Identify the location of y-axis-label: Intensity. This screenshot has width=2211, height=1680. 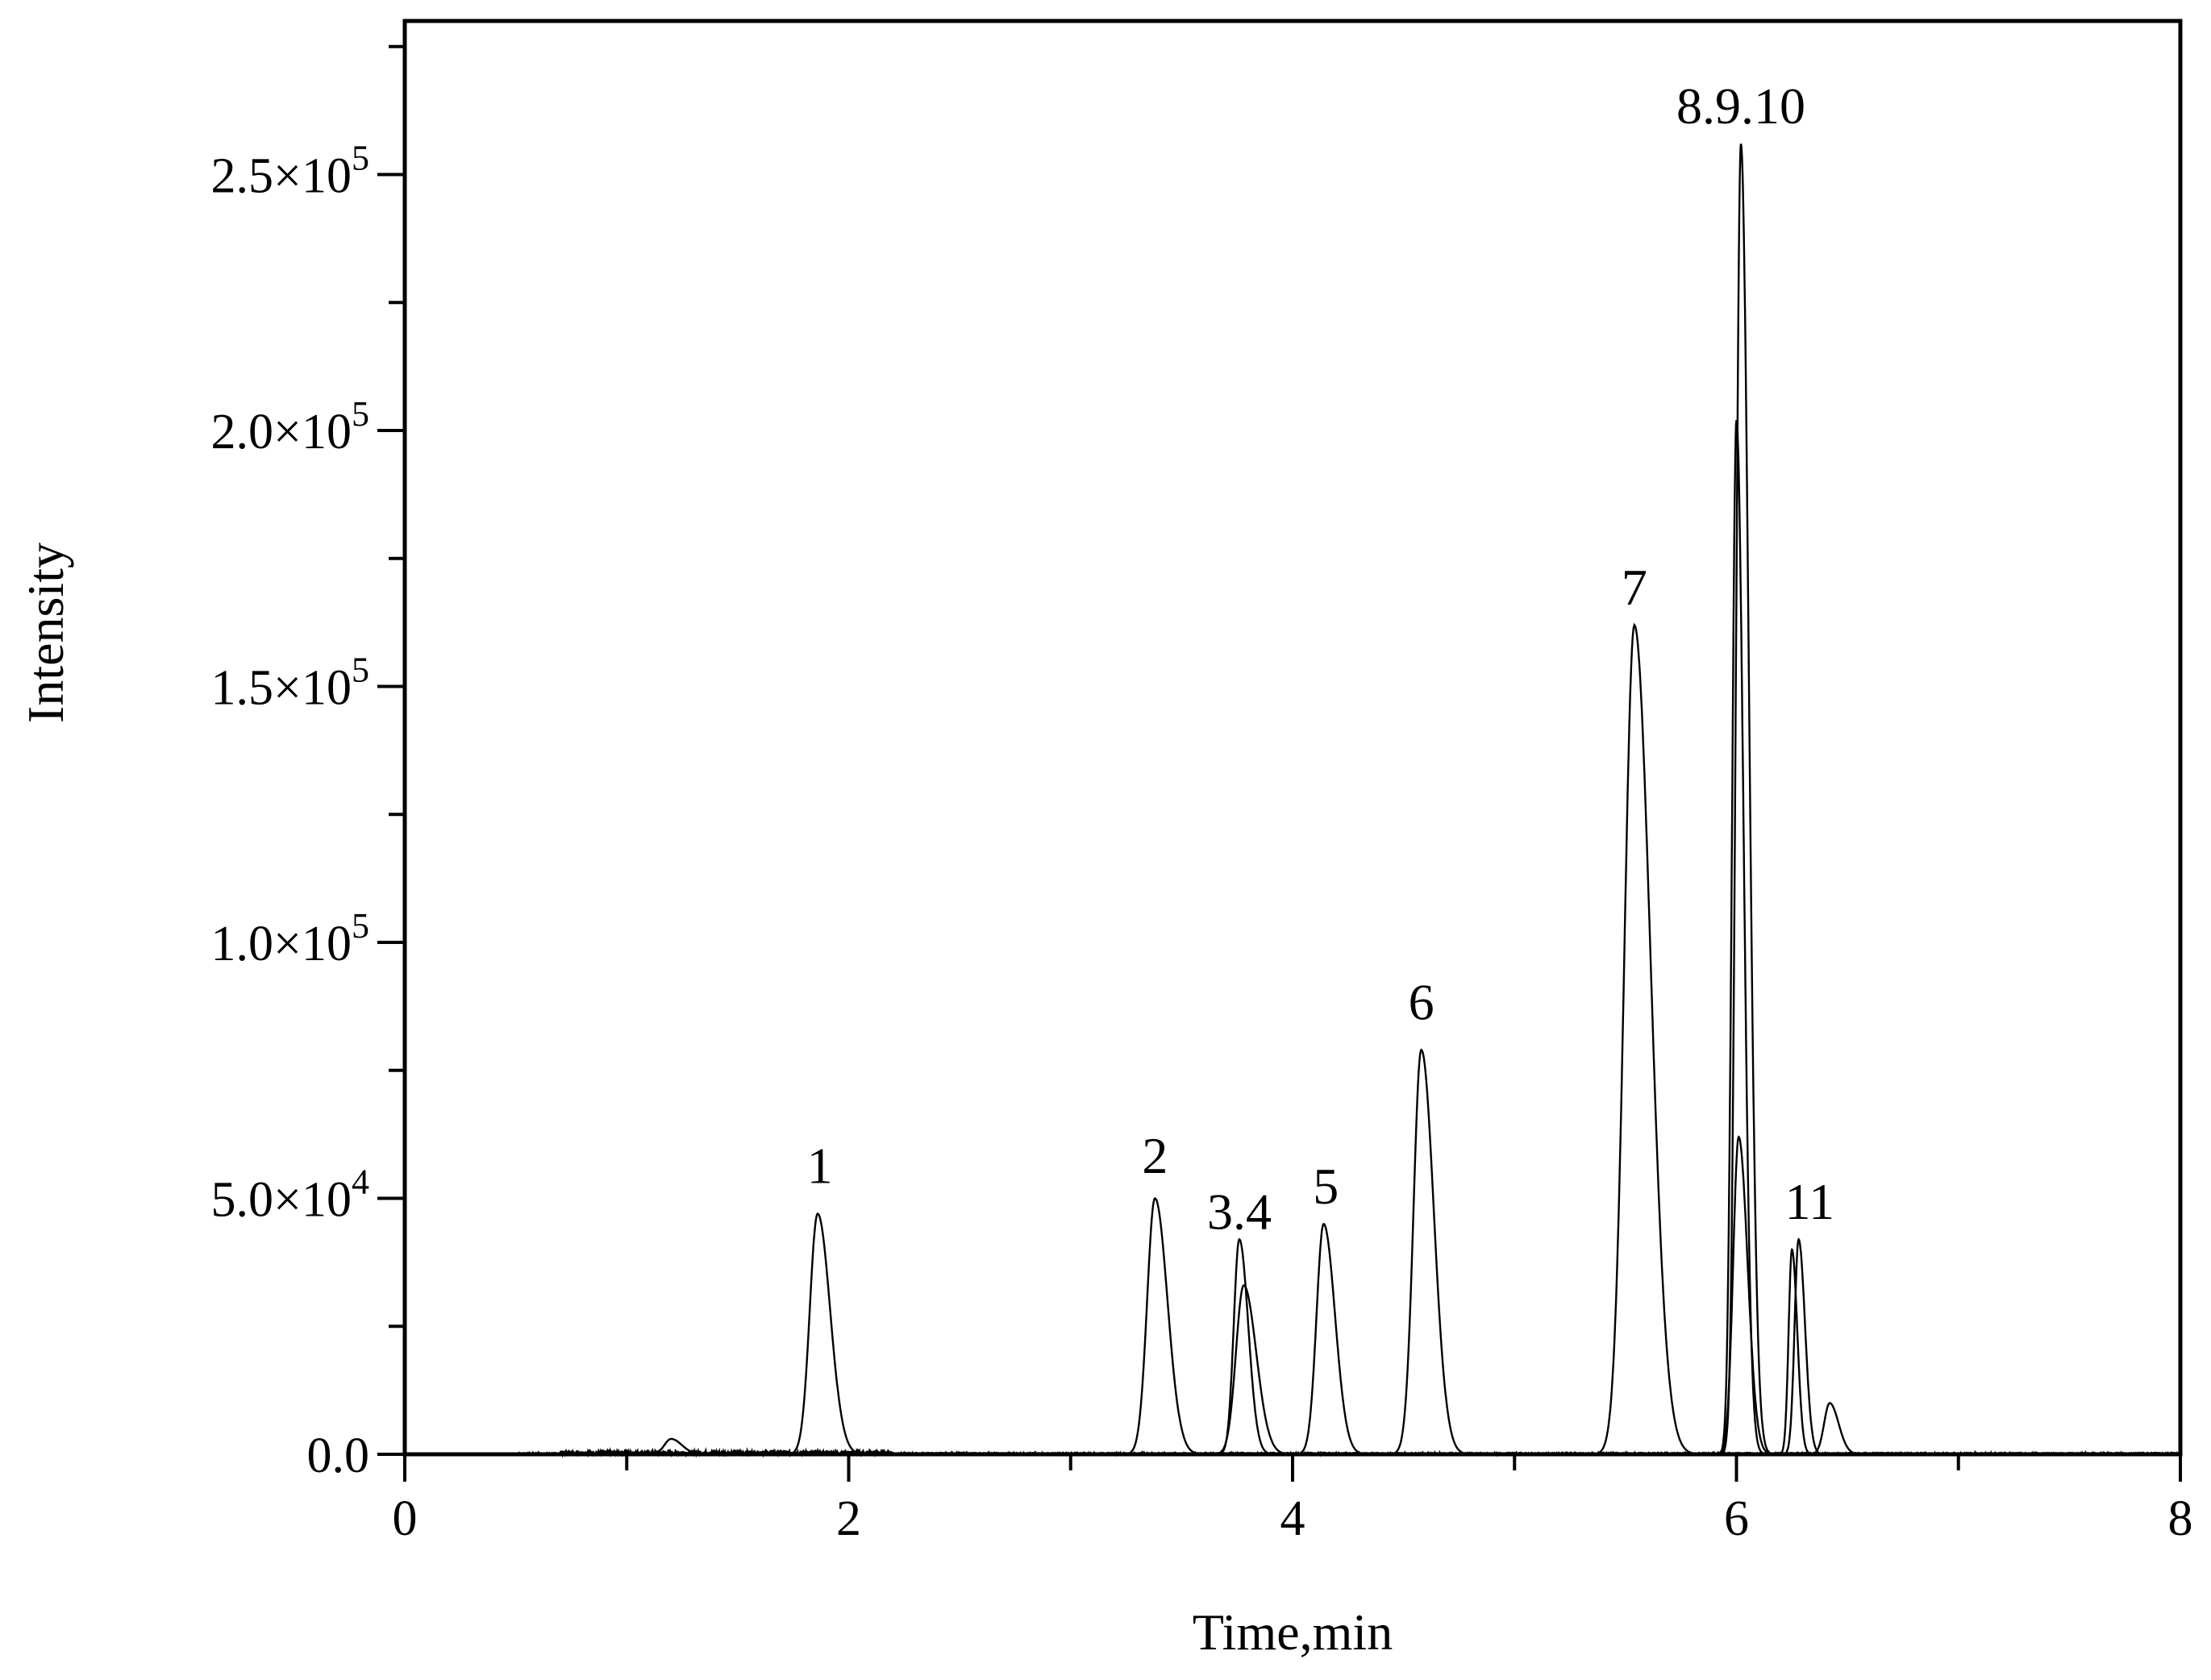
(45, 633).